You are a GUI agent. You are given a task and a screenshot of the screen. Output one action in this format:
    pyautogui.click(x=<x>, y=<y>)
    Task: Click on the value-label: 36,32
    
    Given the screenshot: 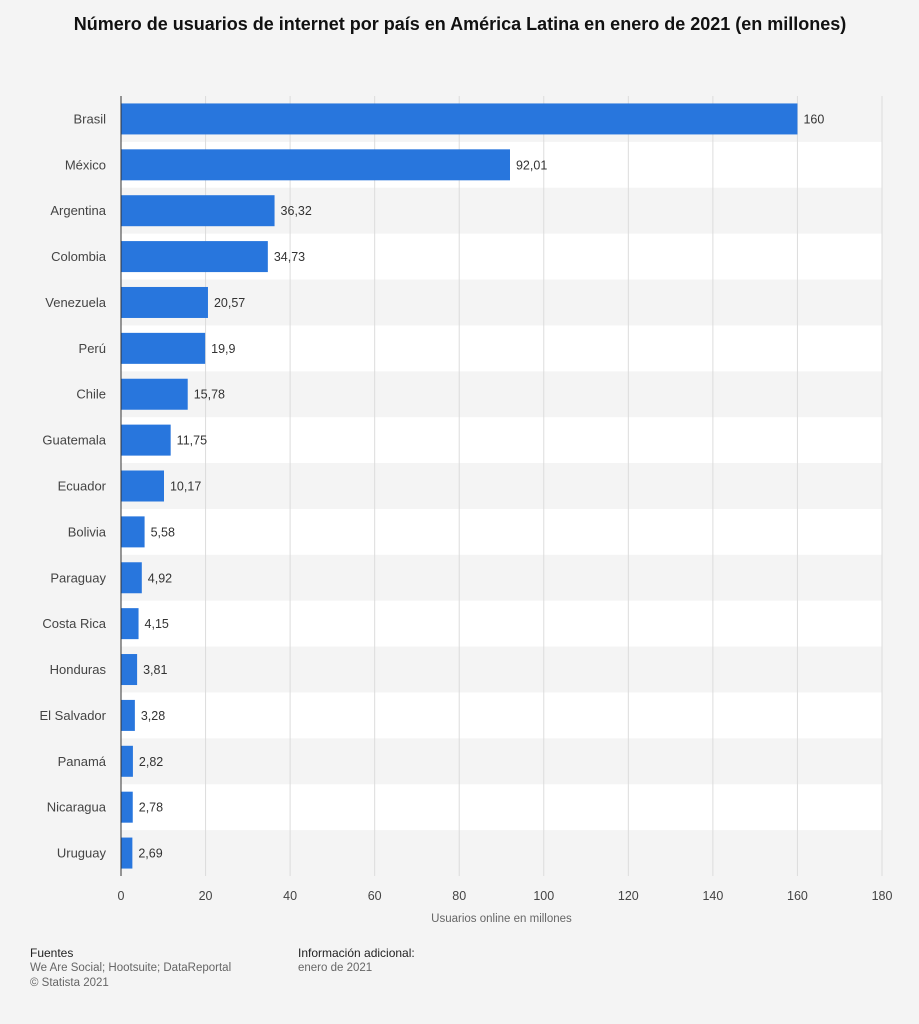 What is the action you would take?
    pyautogui.click(x=296, y=211)
    